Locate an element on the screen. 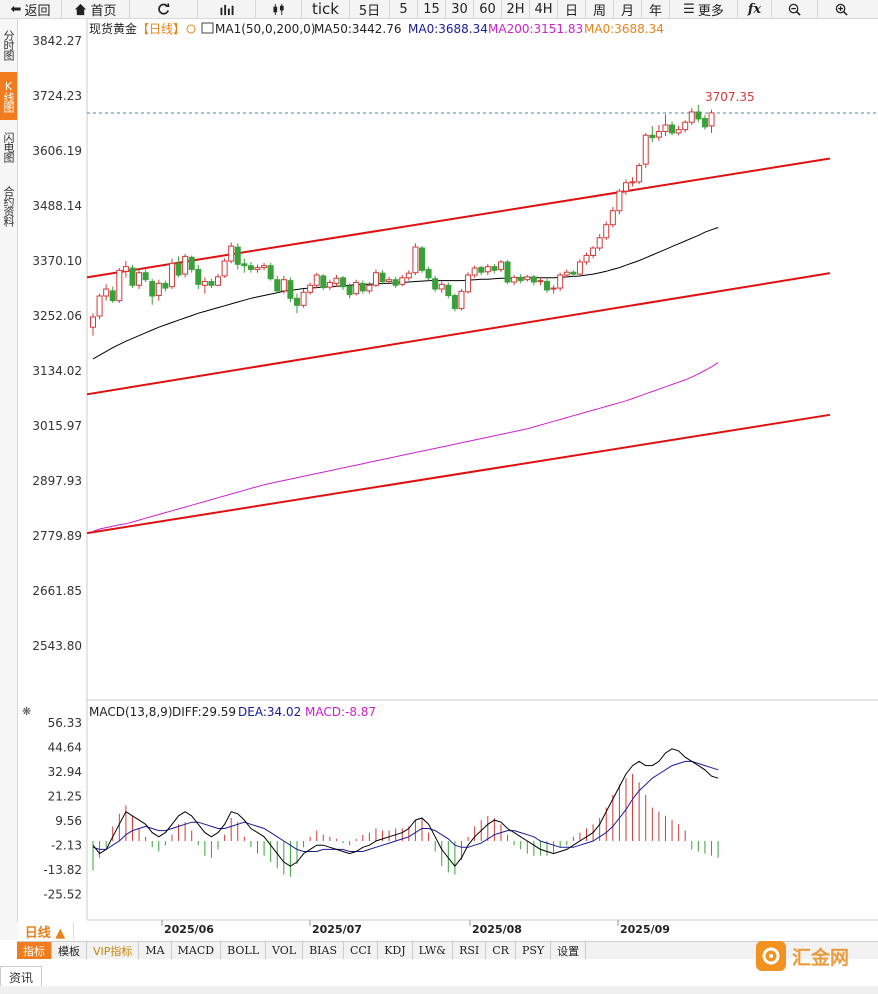 The width and height of the screenshot is (878, 994). zoom-out-button is located at coordinates (795, 9).